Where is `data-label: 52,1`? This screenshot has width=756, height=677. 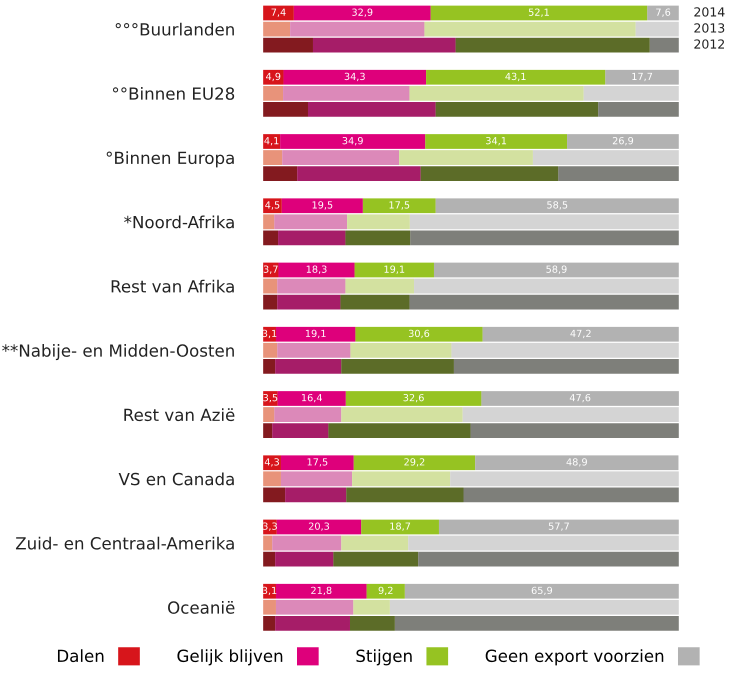 data-label: 52,1 is located at coordinates (538, 12).